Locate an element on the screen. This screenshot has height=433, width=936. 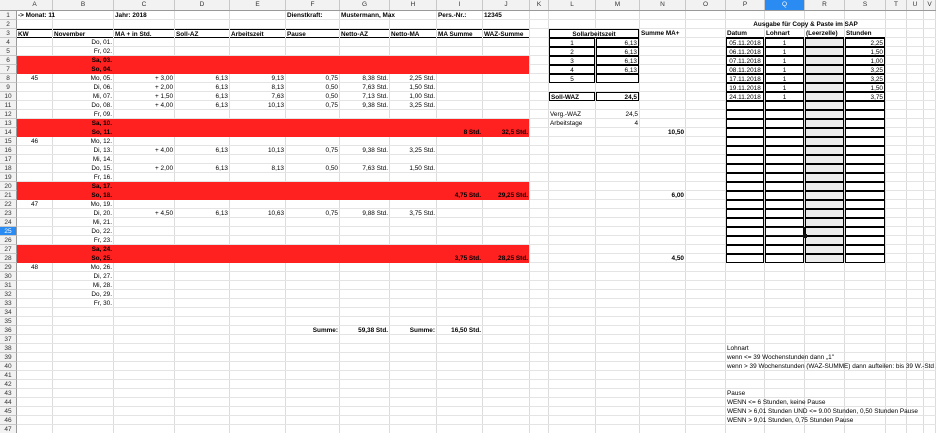
main-cell-C17 is located at coordinates (144, 159).